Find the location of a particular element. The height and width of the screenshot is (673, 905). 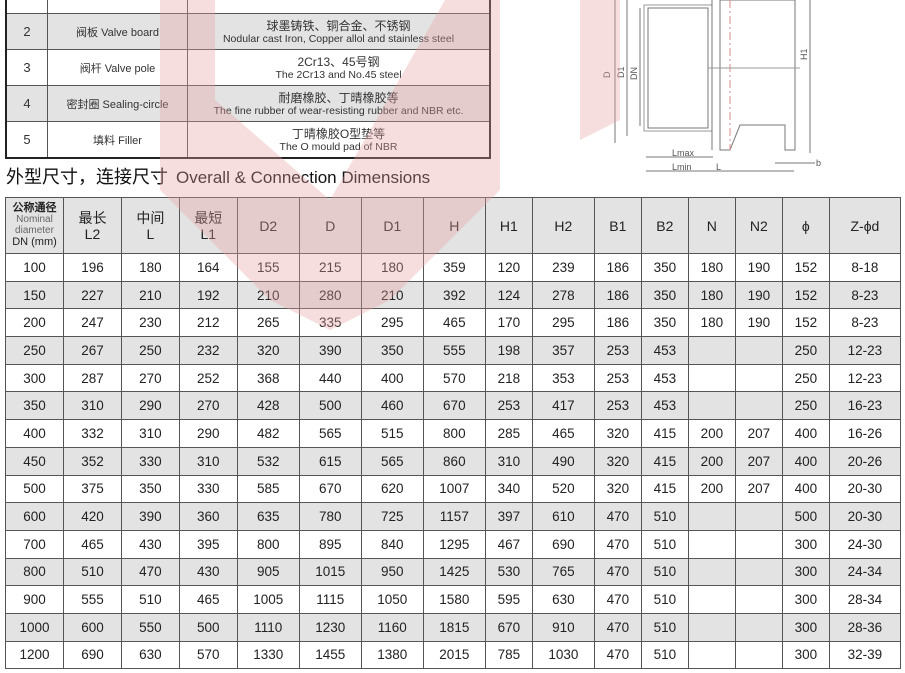

table-cell: 375 is located at coordinates (92, 489).